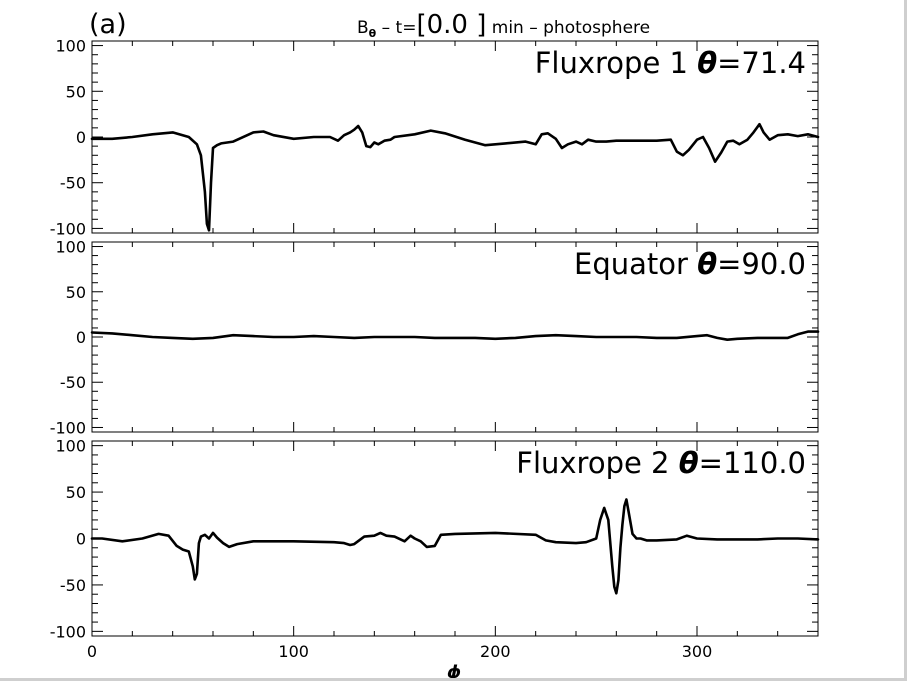 The width and height of the screenshot is (907, 681). I want to click on annotation-label: Fluxrope 1, so click(616, 63).